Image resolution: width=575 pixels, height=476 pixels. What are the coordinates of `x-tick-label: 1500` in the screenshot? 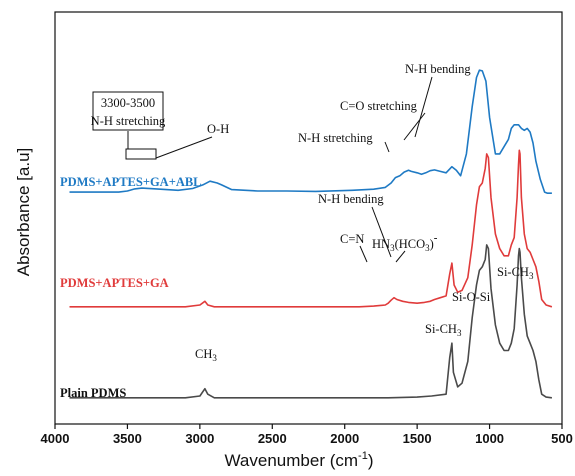 It's located at (417, 438).